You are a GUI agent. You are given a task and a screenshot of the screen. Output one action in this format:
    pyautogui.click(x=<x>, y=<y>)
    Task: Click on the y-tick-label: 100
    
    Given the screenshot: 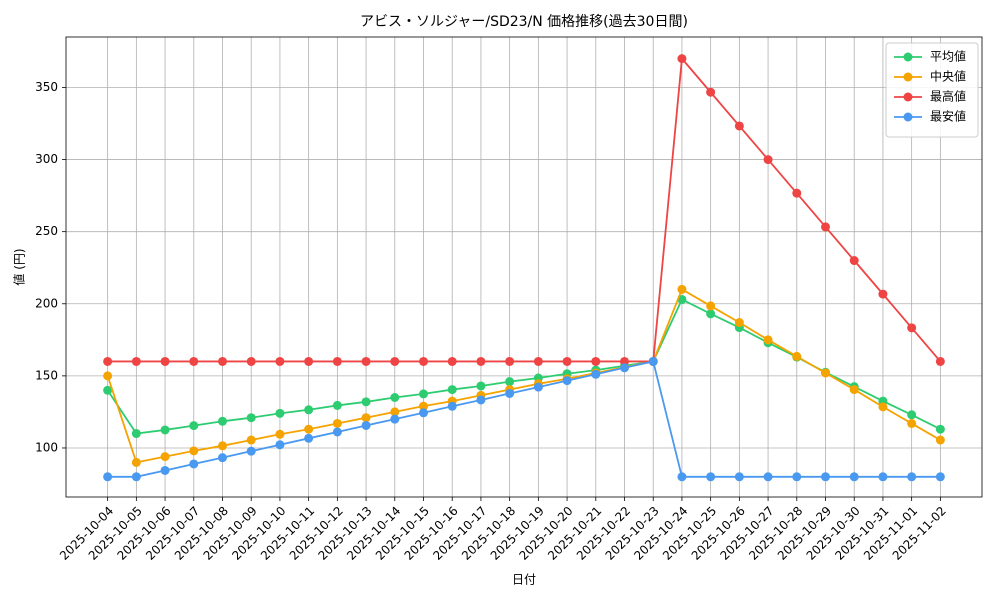 What is the action you would take?
    pyautogui.click(x=46, y=447)
    